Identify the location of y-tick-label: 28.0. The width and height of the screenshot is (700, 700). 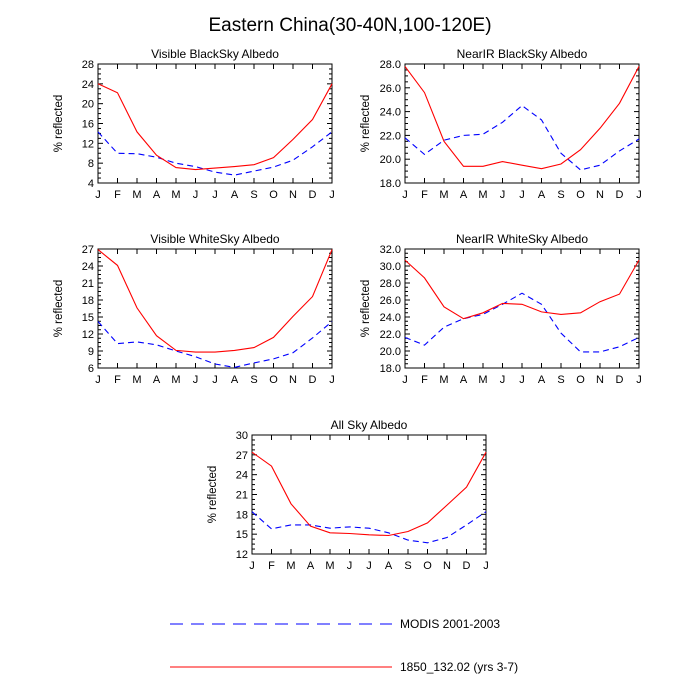
(390, 65).